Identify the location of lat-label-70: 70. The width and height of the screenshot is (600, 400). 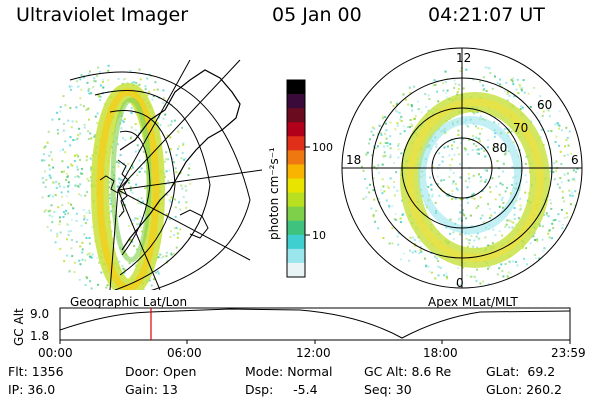
(520, 128).